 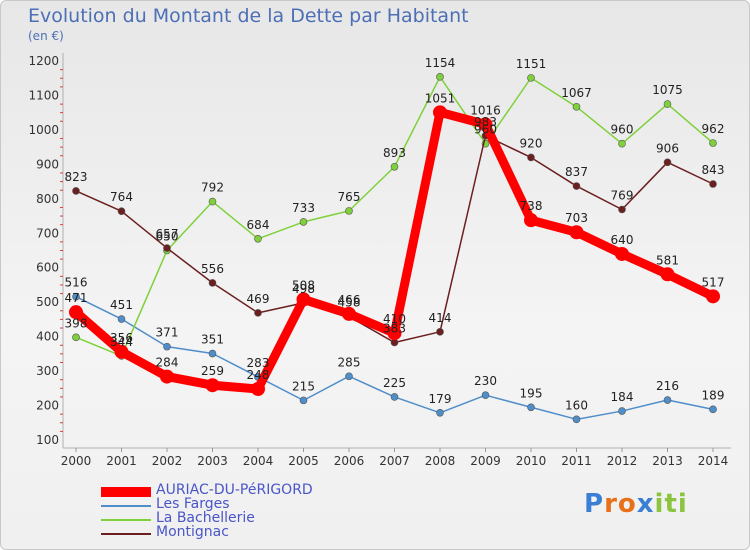 What do you see at coordinates (622, 397) in the screenshot?
I see `data-label: 184` at bounding box center [622, 397].